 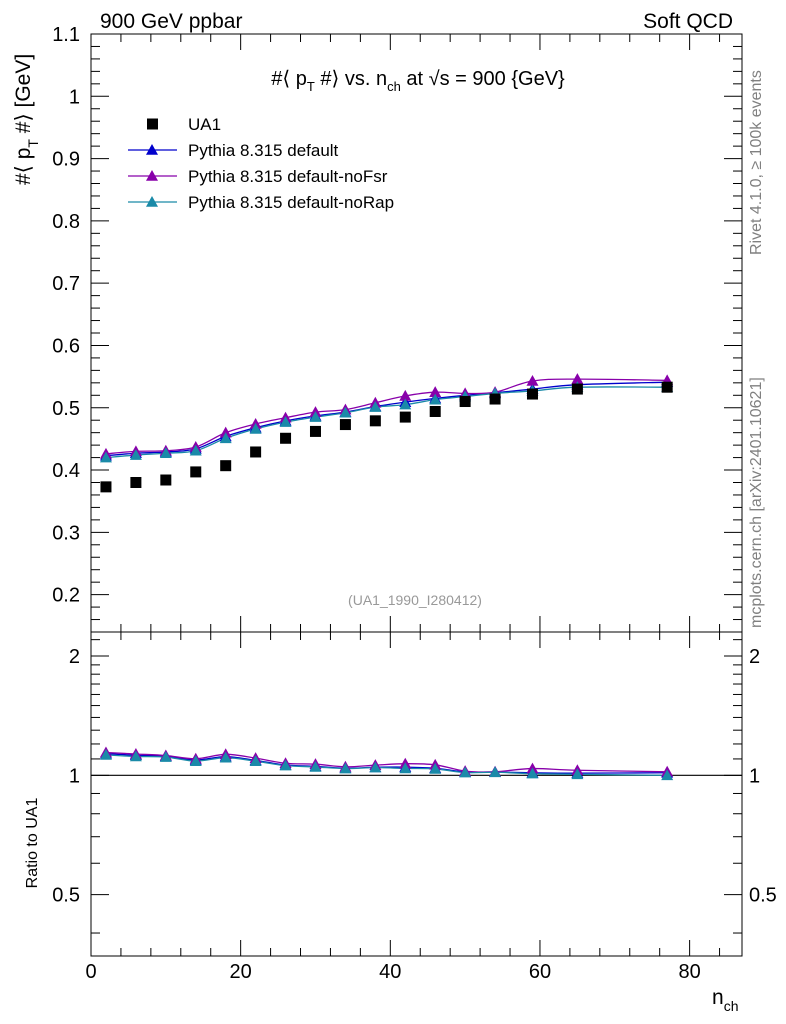 What do you see at coordinates (756, 162) in the screenshot?
I see `rivet-label: Rivet 4.1.0, ≥ 100k events` at bounding box center [756, 162].